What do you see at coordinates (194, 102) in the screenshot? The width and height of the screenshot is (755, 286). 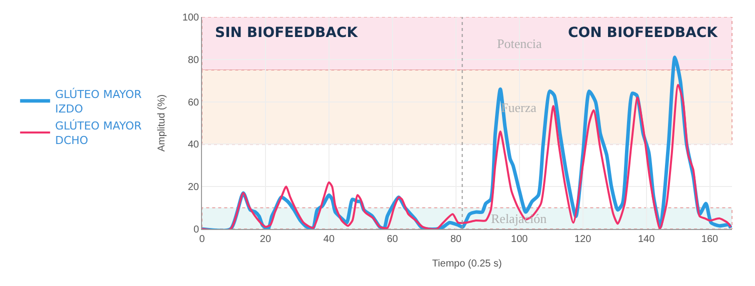 I see `y-tick-label: 60` at bounding box center [194, 102].